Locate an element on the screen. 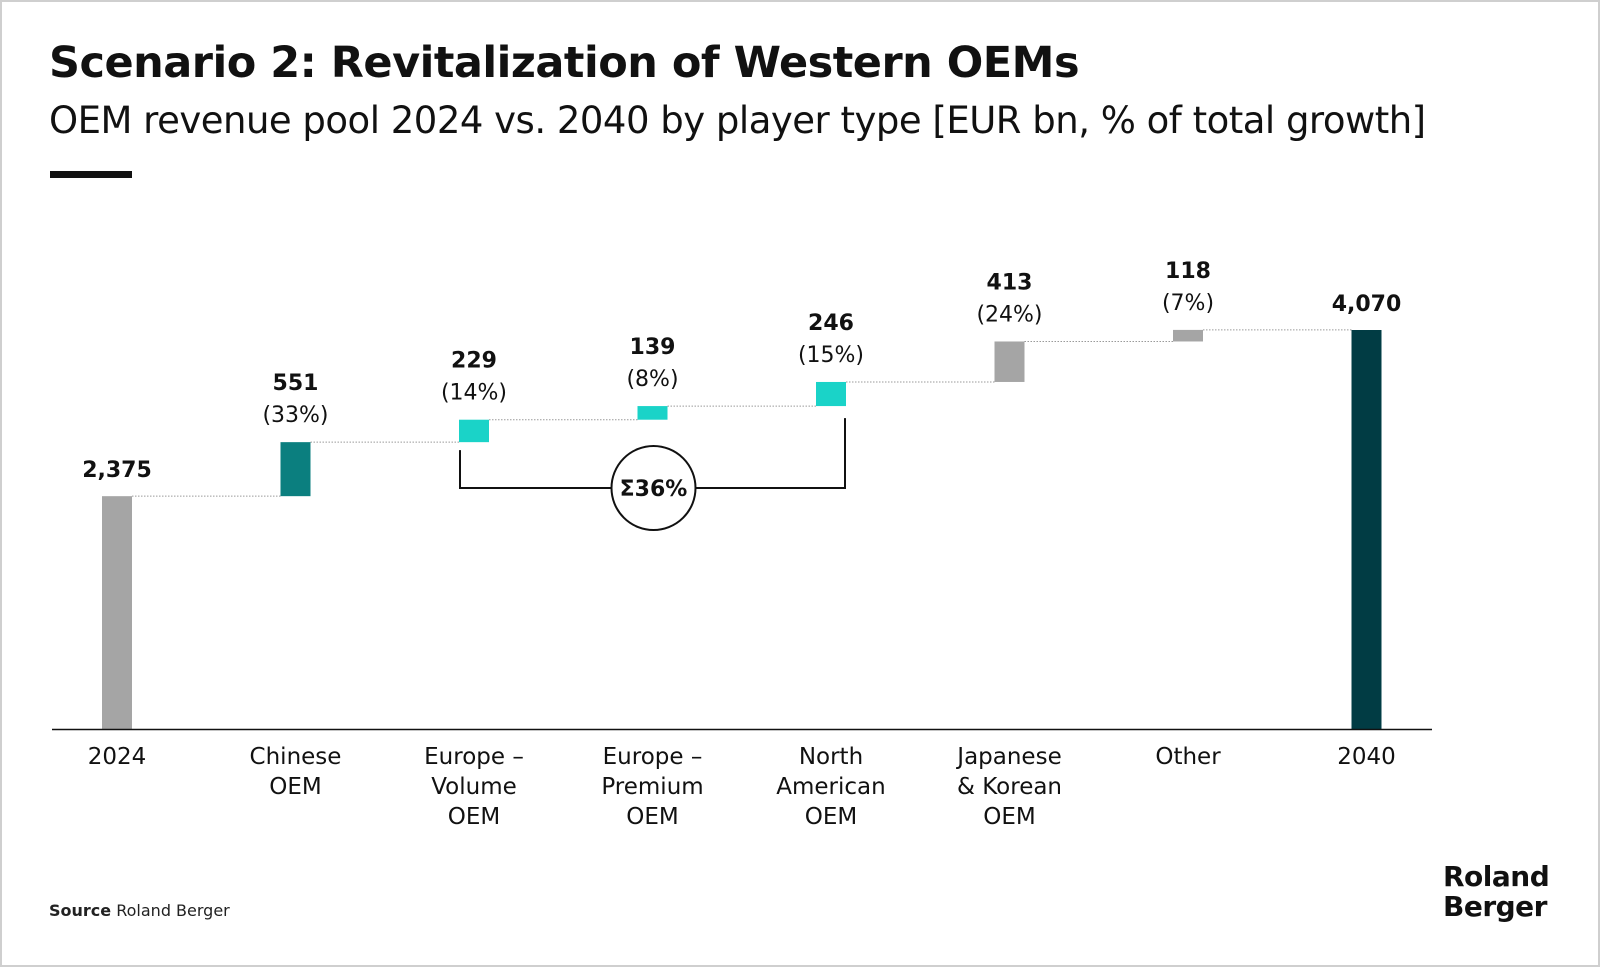  share-label: (24%) is located at coordinates (1009, 314).